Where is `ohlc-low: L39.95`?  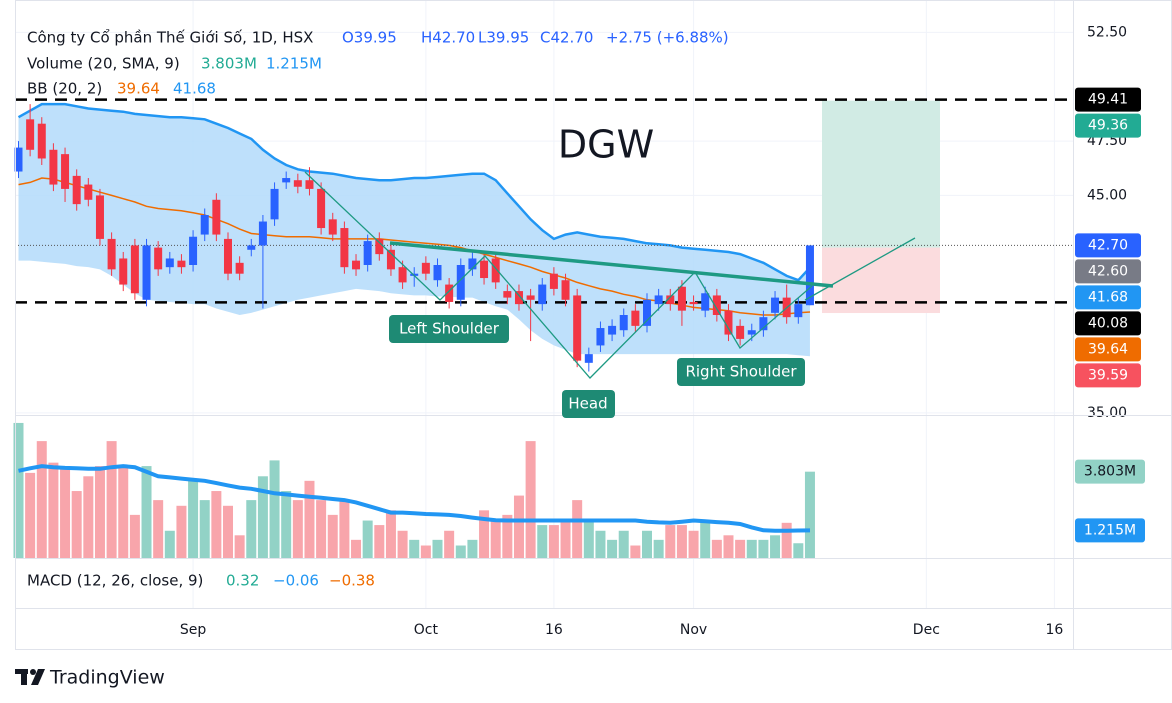
ohlc-low: L39.95 is located at coordinates (503, 38).